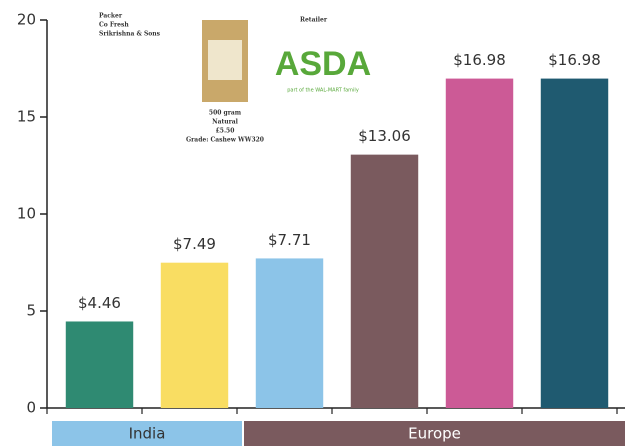 The height and width of the screenshot is (446, 635). I want to click on value-label: $7.49, so click(194, 244).